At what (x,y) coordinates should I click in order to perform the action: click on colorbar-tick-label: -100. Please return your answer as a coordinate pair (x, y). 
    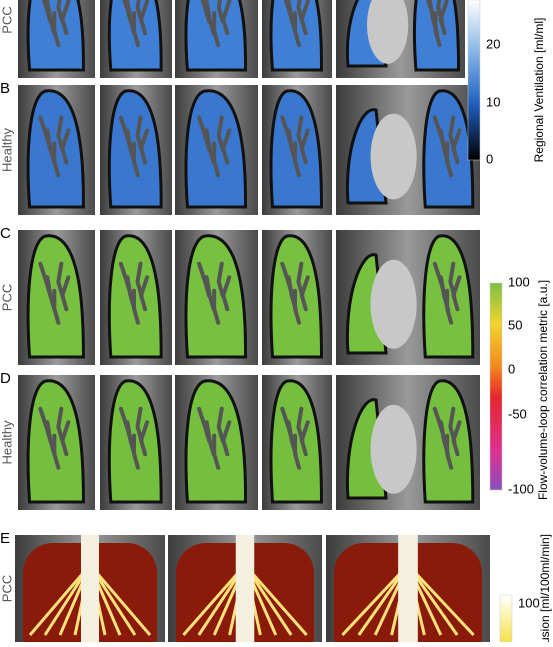
    Looking at the image, I should click on (521, 488).